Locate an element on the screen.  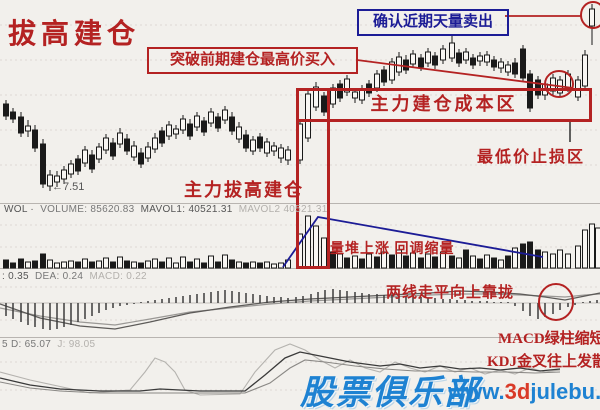
dif-value: : 0.35 is located at coordinates (15, 276).